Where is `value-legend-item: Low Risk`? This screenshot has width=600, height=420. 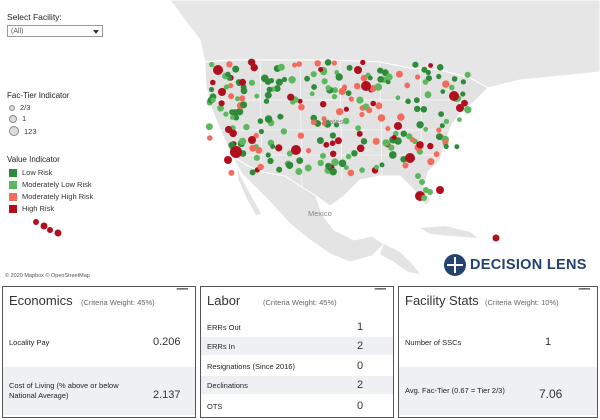 value-legend-item: Low Risk is located at coordinates (30, 172).